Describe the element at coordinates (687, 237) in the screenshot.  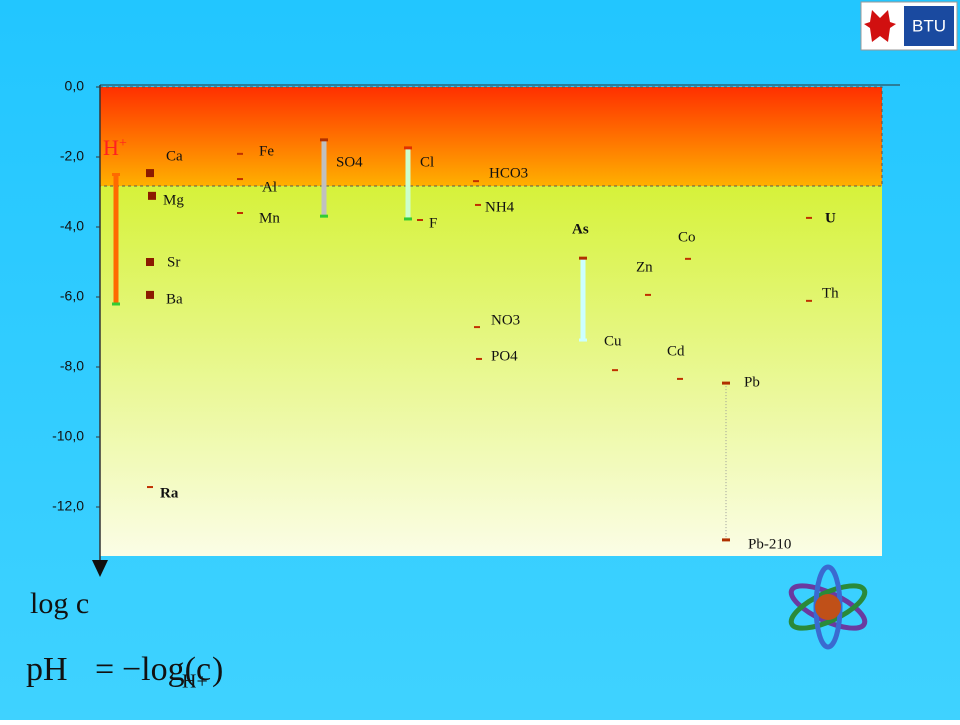
I see `ion-label: Co` at that location.